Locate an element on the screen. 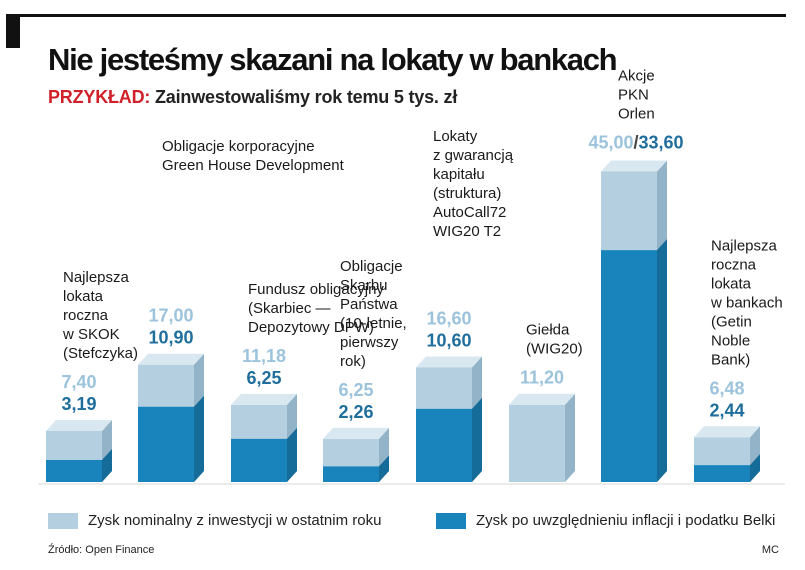 The width and height of the screenshot is (805, 570). value-label-real: 3,19 is located at coordinates (78, 404).